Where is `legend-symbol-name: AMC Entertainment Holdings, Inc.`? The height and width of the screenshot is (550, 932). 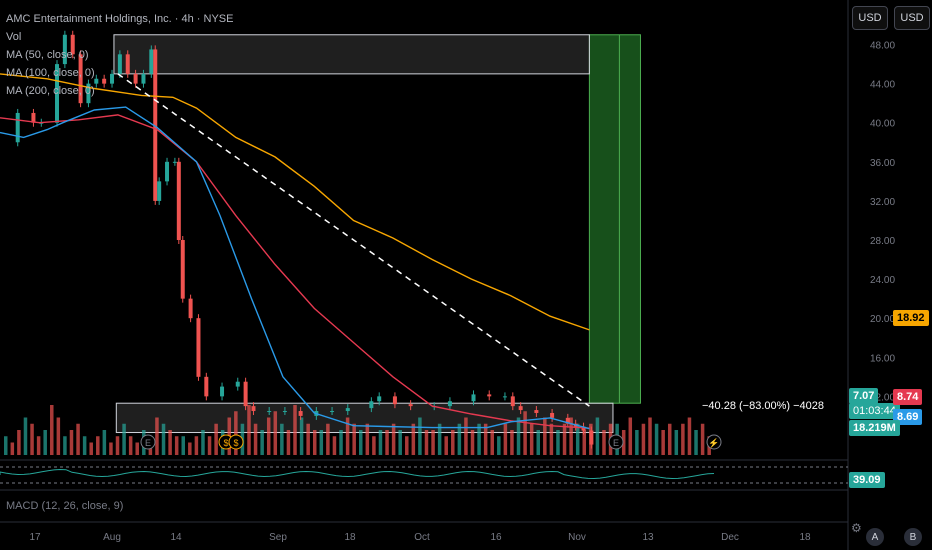
legend-symbol-name: AMC Entertainment Holdings, Inc. is located at coordinates (89, 19).